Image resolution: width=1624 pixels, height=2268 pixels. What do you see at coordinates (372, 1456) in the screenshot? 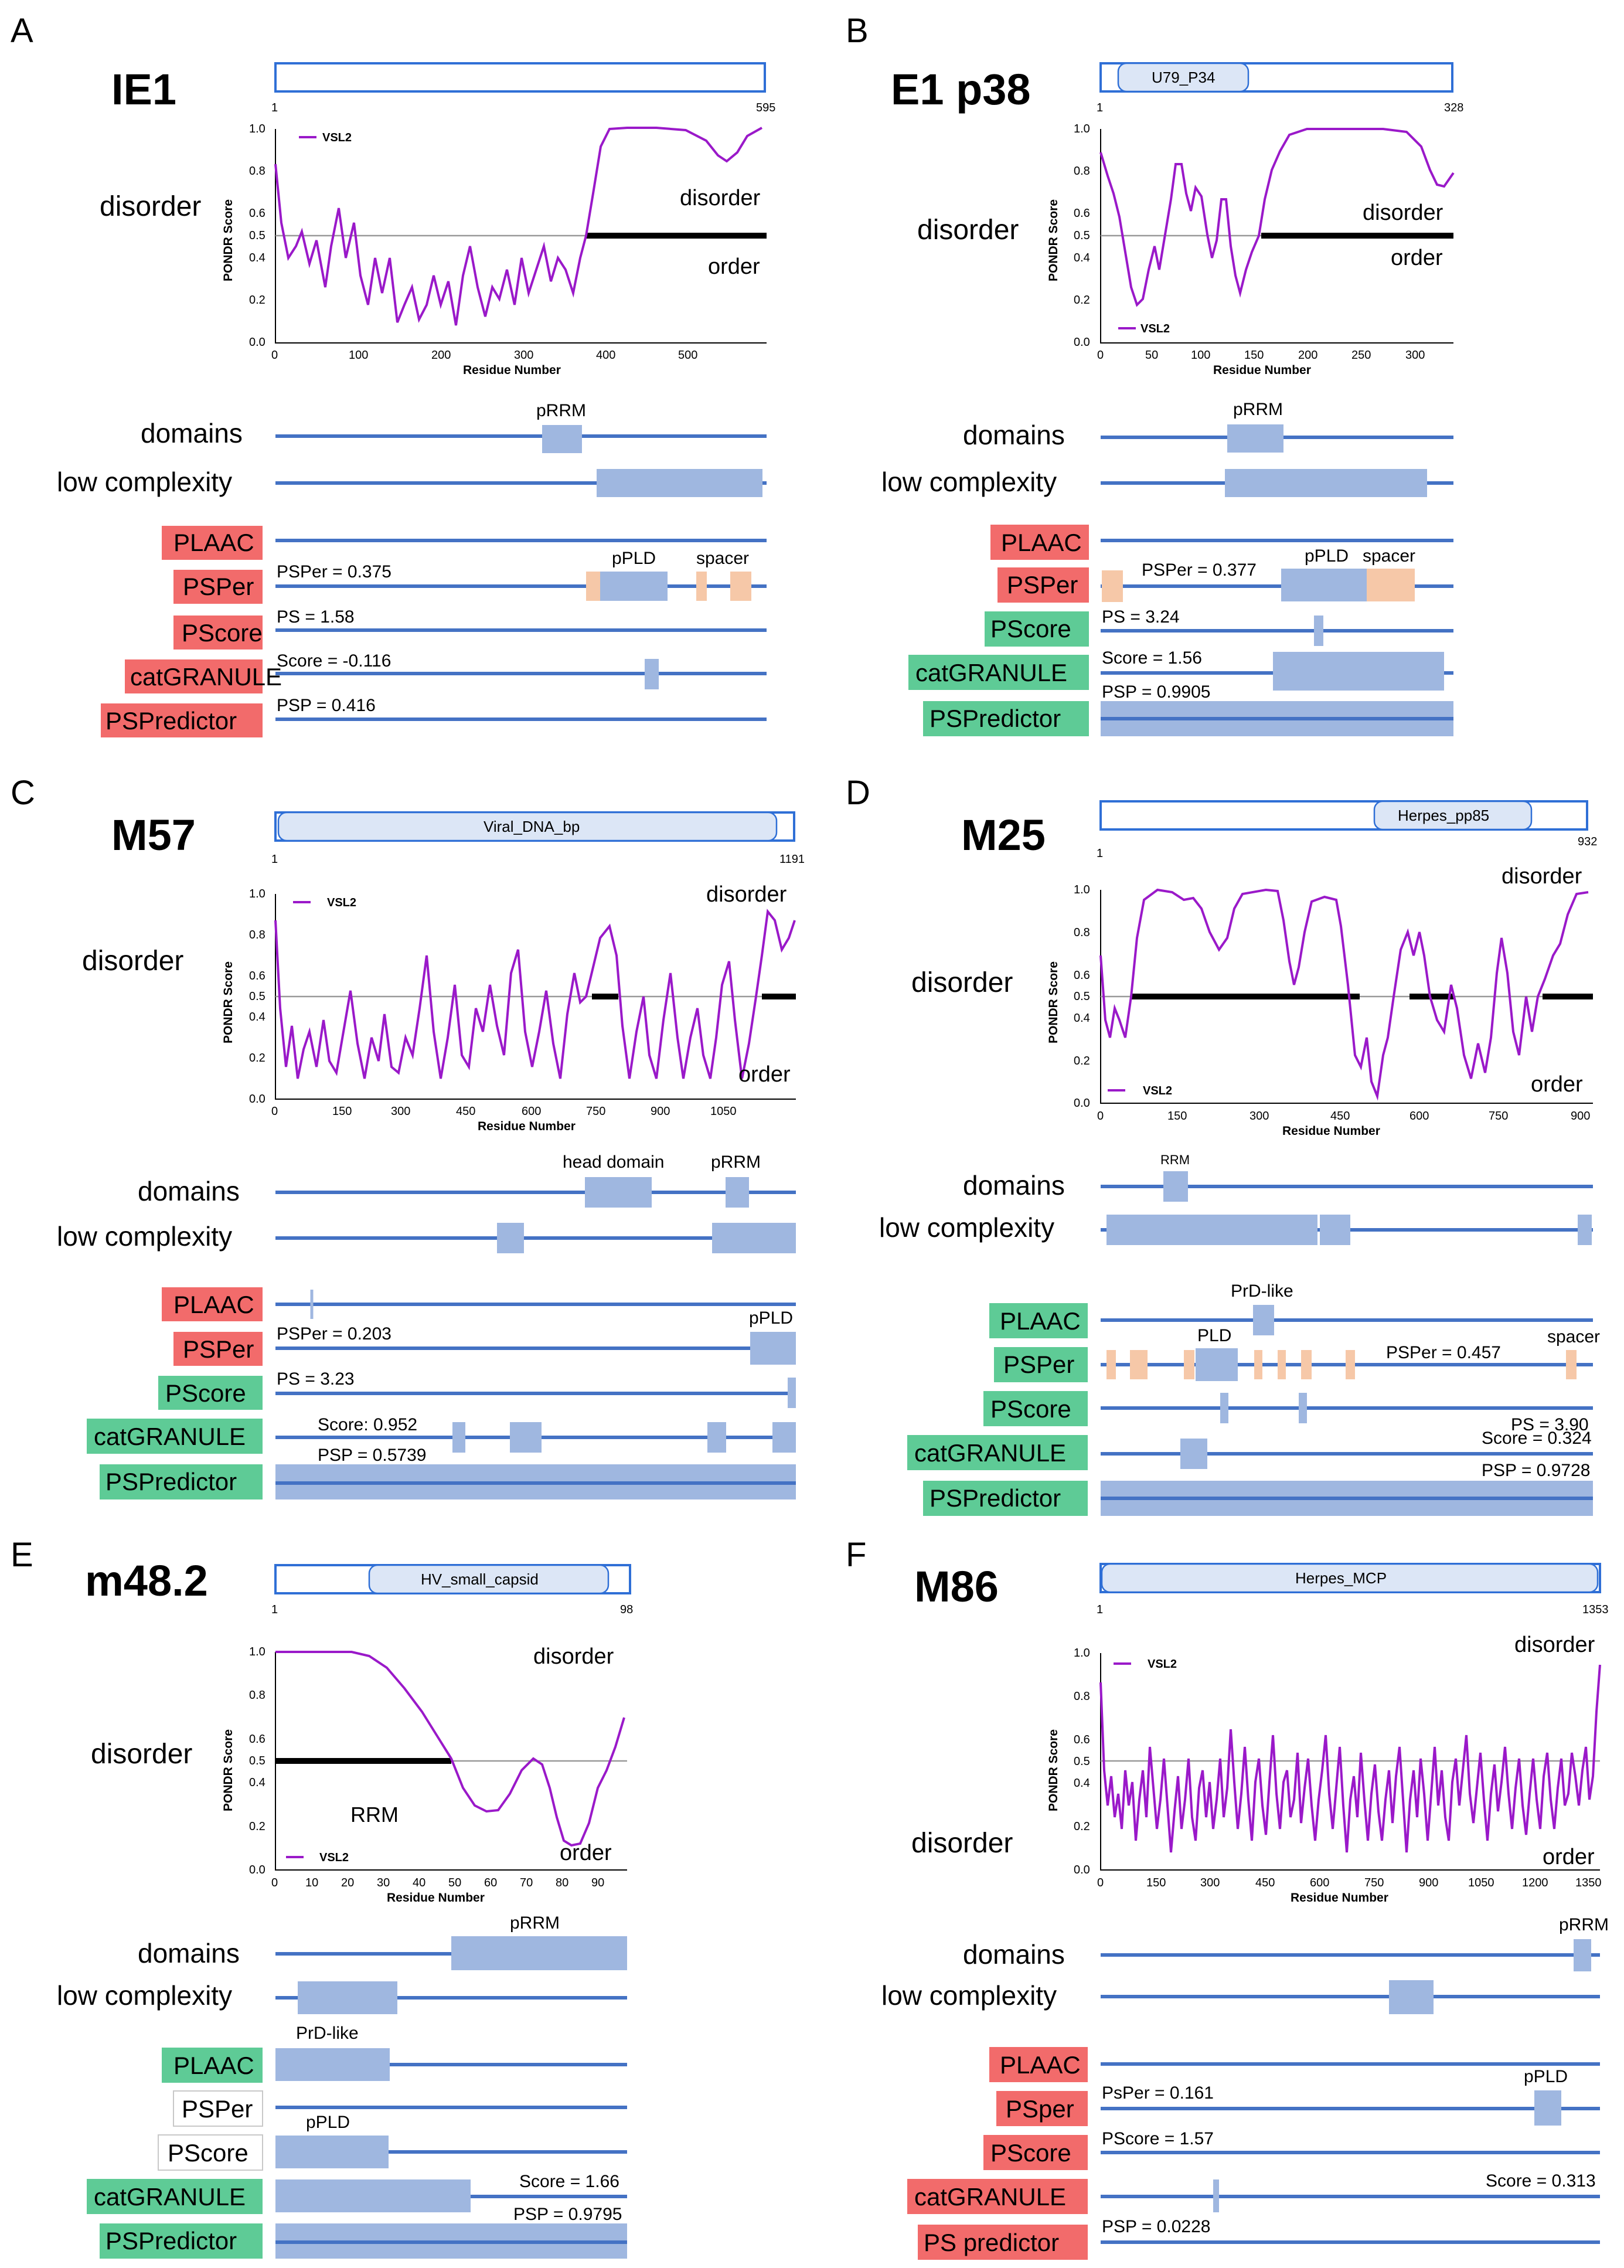
I see `tool-value: PSP = 0.5739` at bounding box center [372, 1456].